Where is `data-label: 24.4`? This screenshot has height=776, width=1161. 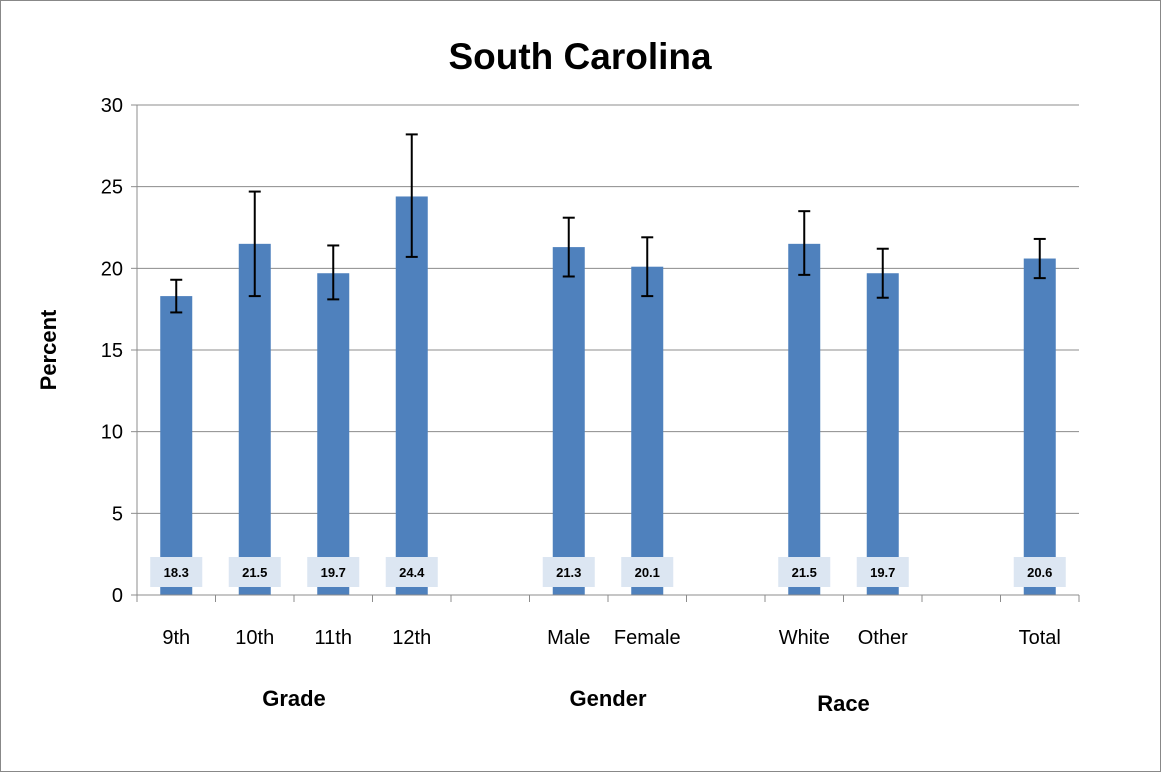
data-label: 24.4 is located at coordinates (412, 572).